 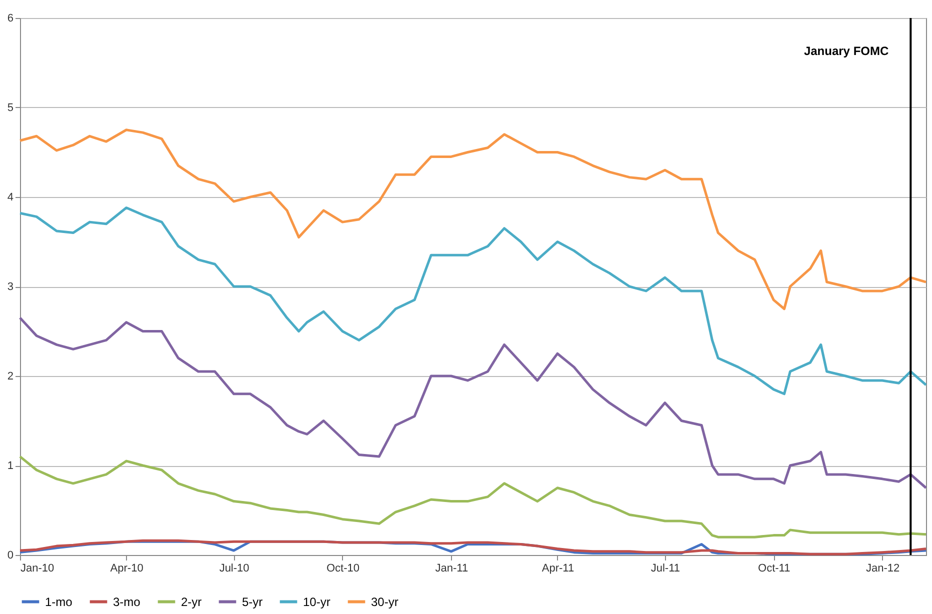 What do you see at coordinates (883, 568) in the screenshot?
I see `x-tick-label: Jan-12` at bounding box center [883, 568].